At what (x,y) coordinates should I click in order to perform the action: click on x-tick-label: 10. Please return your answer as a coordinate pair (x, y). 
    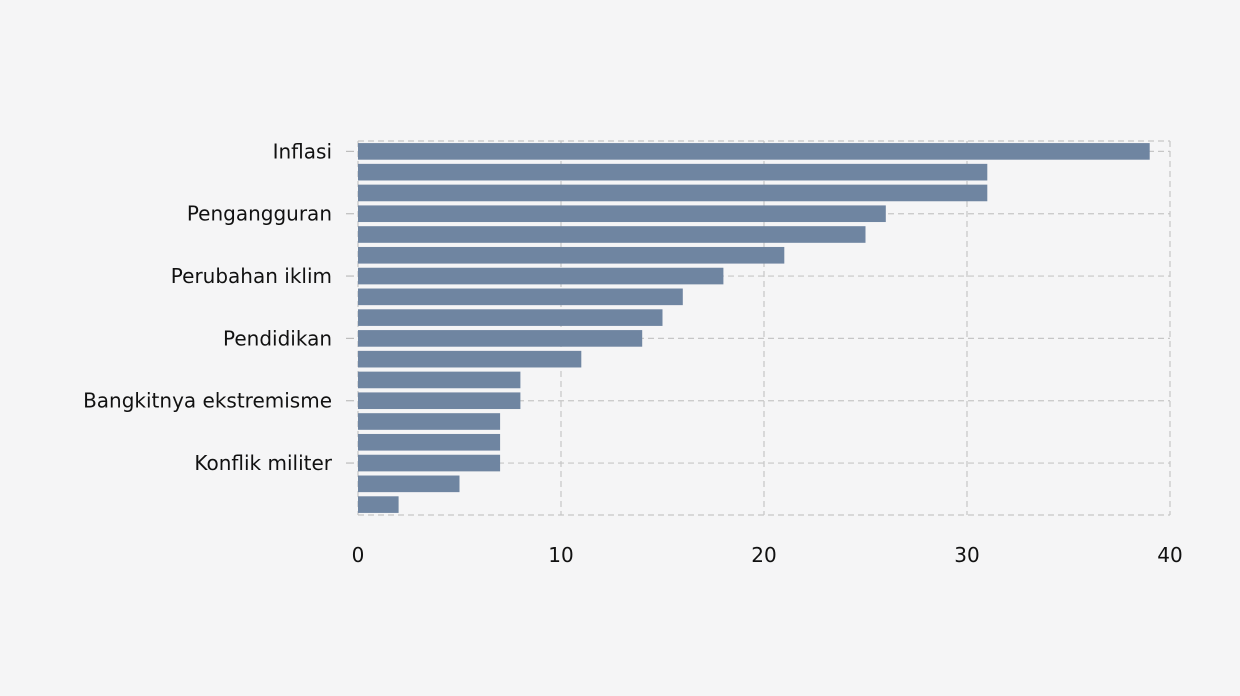
    Looking at the image, I should click on (560, 555).